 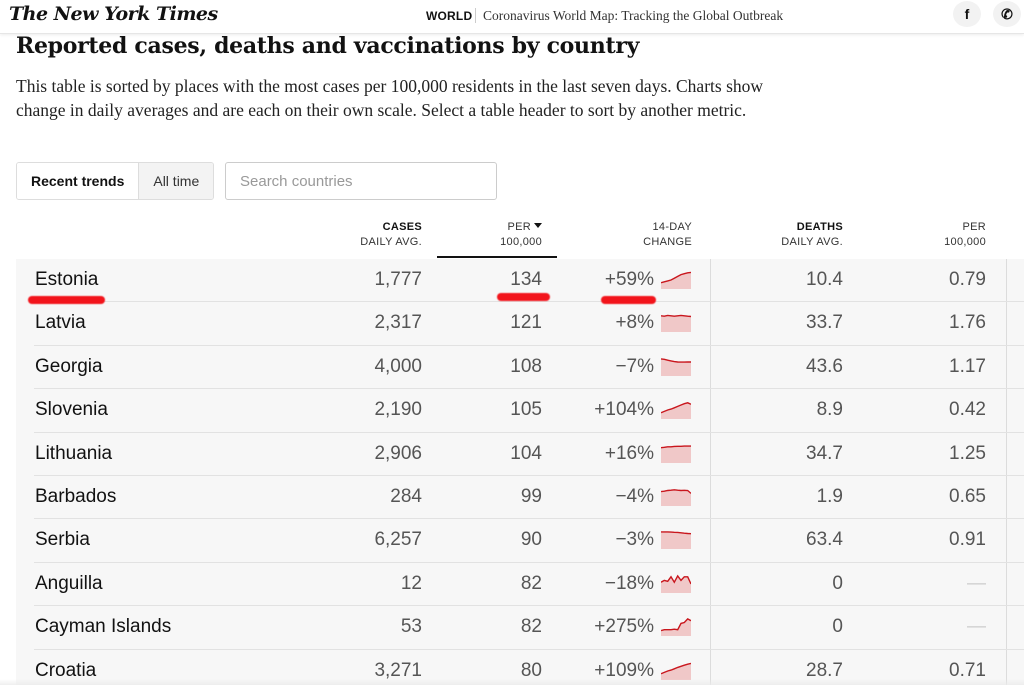 What do you see at coordinates (526, 453) in the screenshot?
I see `cell-cases-per: 104` at bounding box center [526, 453].